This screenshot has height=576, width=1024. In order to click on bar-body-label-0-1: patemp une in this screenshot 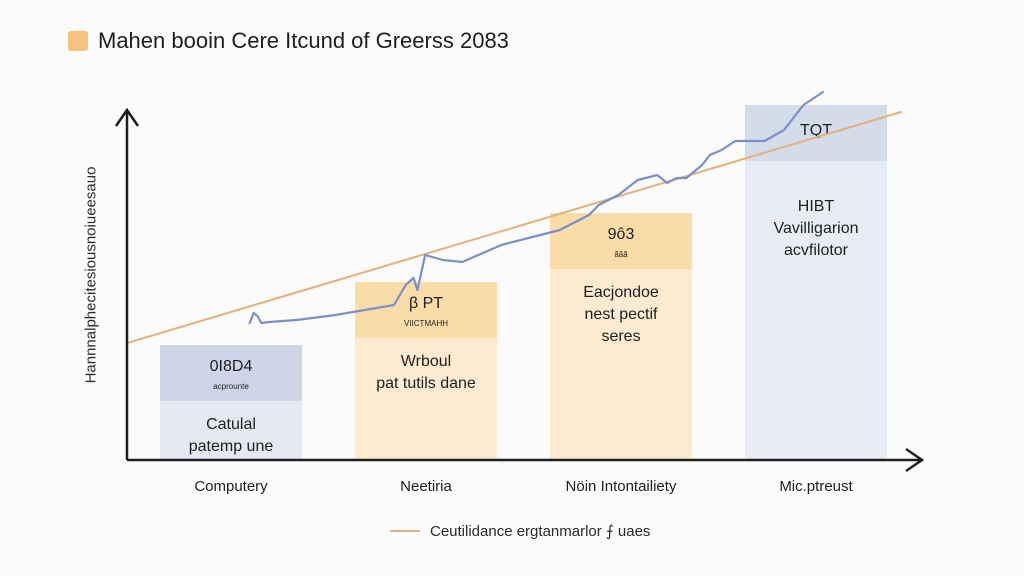, I will do `click(231, 446)`.